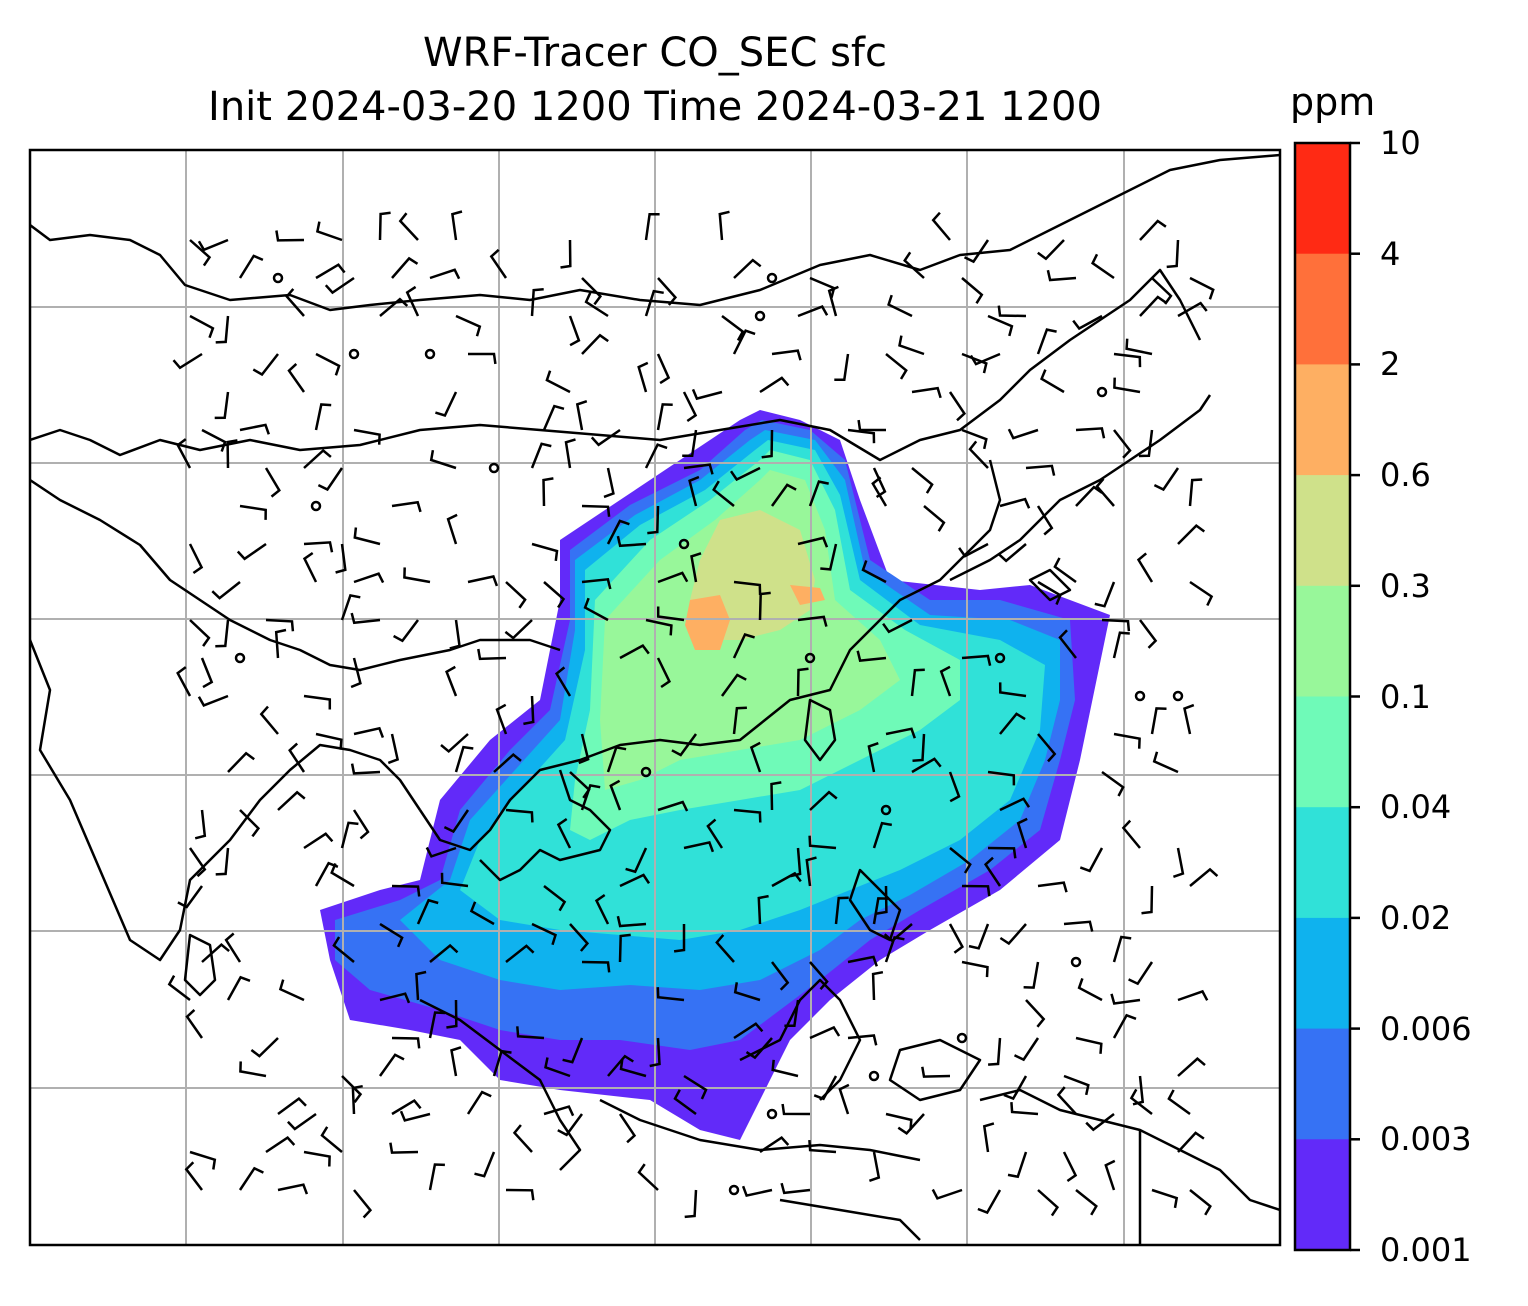 This screenshot has width=1528, height=1306. I want to click on colorbar-tick-label: 0.003, so click(1426, 1139).